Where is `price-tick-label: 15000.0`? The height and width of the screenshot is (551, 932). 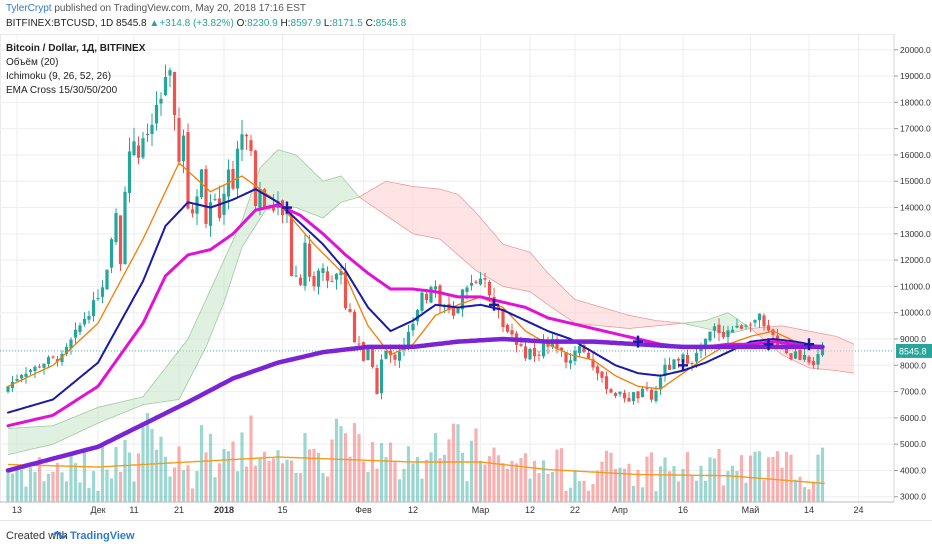
price-tick-label: 15000.0 is located at coordinates (915, 181).